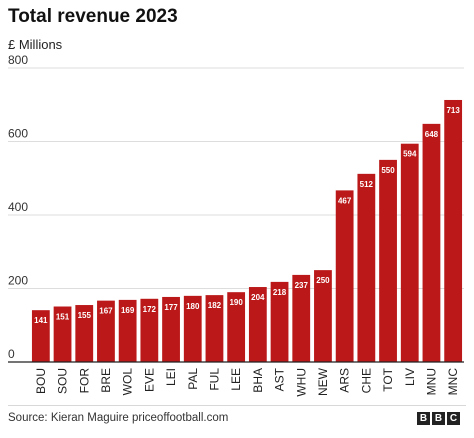  I want to click on x-tick-label: BOU, so click(41, 381).